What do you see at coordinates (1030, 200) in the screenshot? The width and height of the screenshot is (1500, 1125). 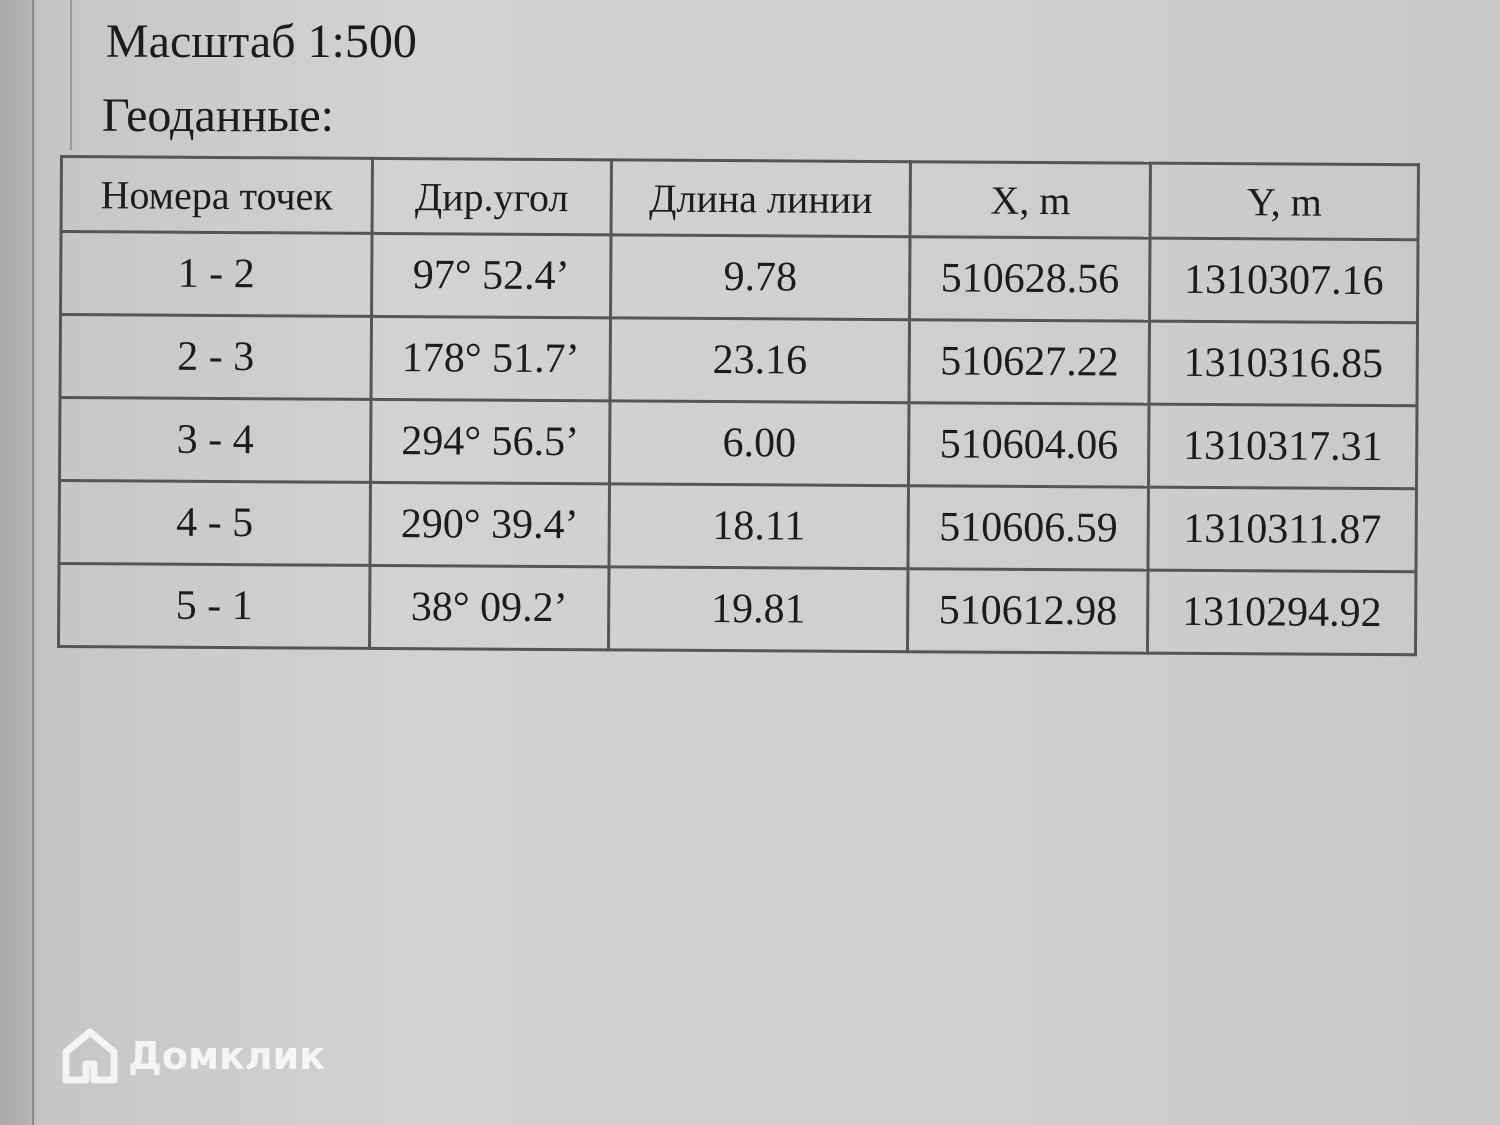 I see `header-x: X, m` at bounding box center [1030, 200].